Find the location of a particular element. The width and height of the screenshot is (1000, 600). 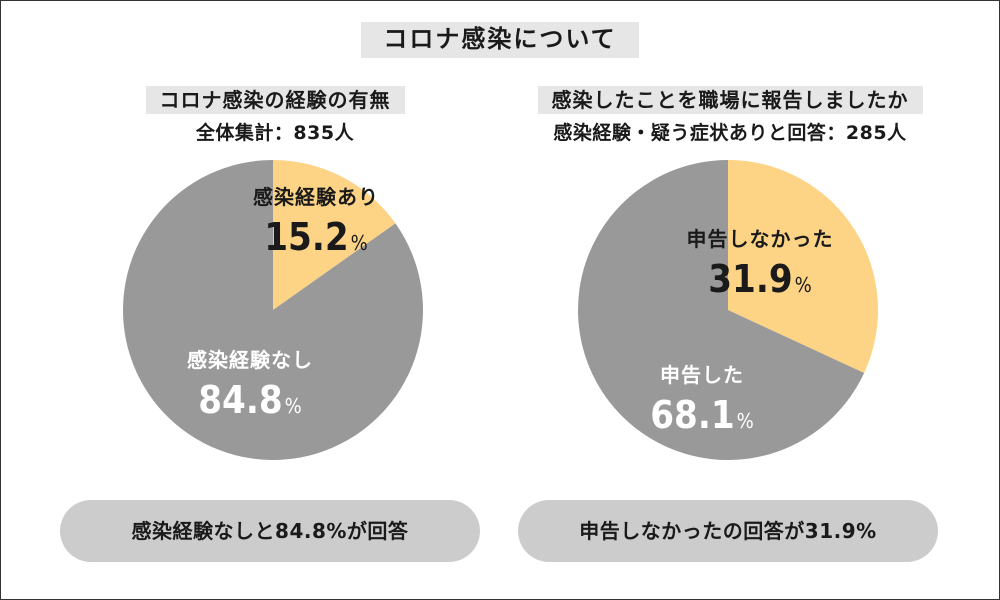

left-chart-subtitle: 全体集計：835人 is located at coordinates (275, 133).